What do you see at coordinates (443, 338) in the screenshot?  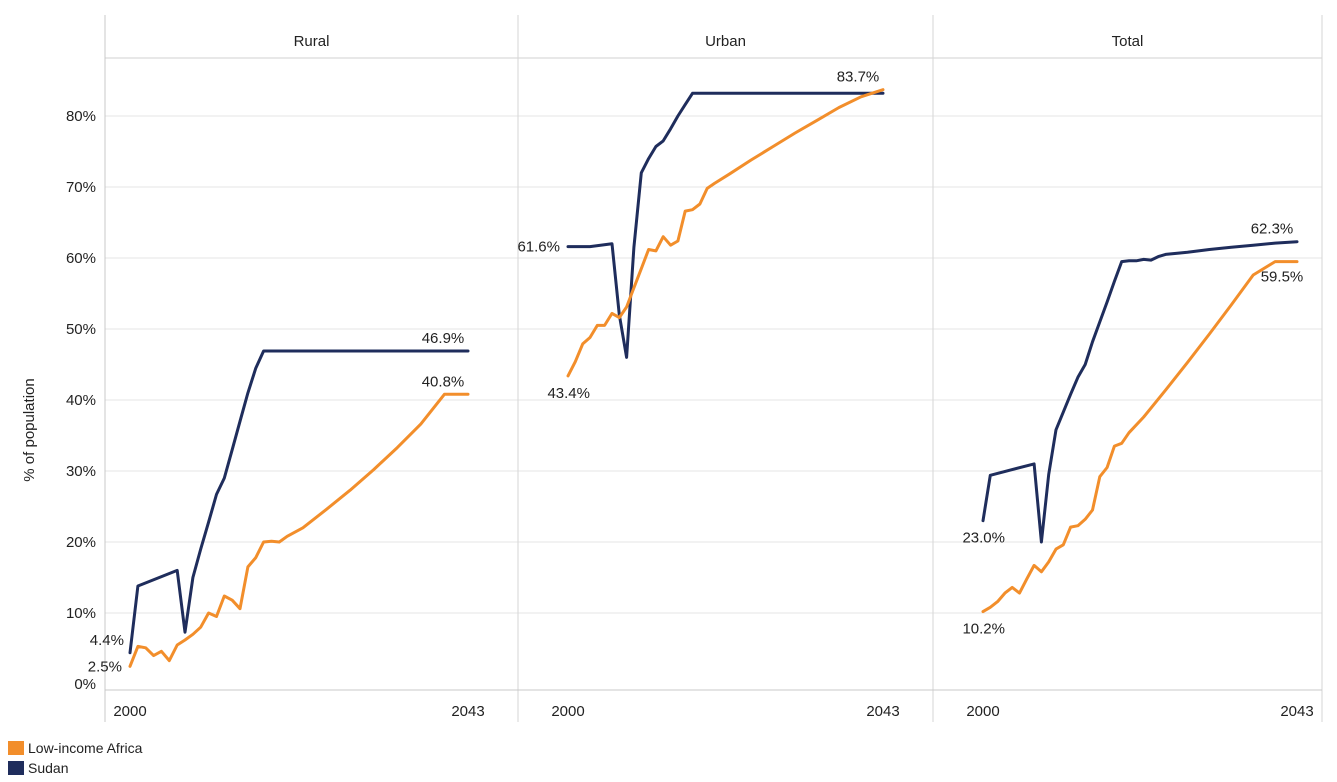 I see `data-label-rural-2: 46.9%` at bounding box center [443, 338].